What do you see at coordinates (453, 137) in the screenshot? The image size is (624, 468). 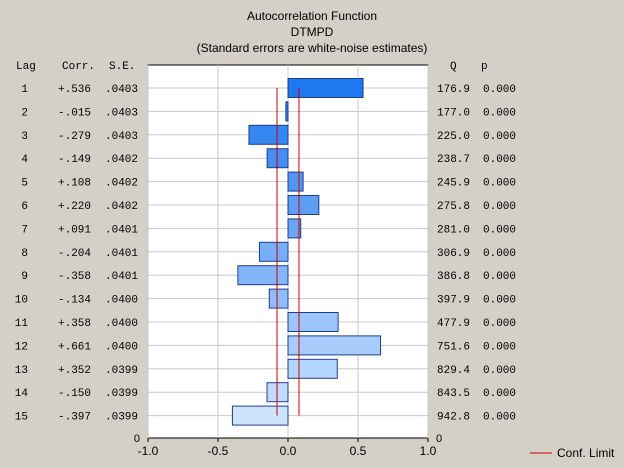 I see `q-value: 225.0` at bounding box center [453, 137].